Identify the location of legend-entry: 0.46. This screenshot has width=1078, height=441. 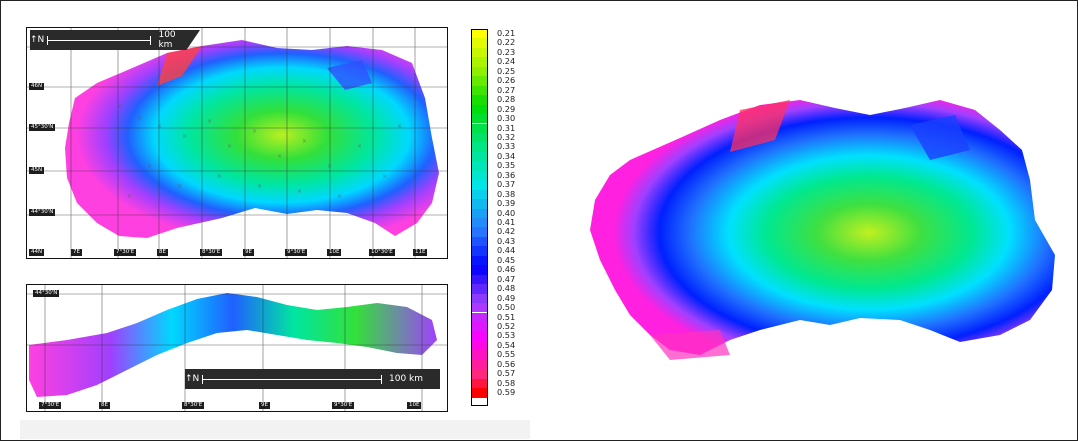
(506, 269).